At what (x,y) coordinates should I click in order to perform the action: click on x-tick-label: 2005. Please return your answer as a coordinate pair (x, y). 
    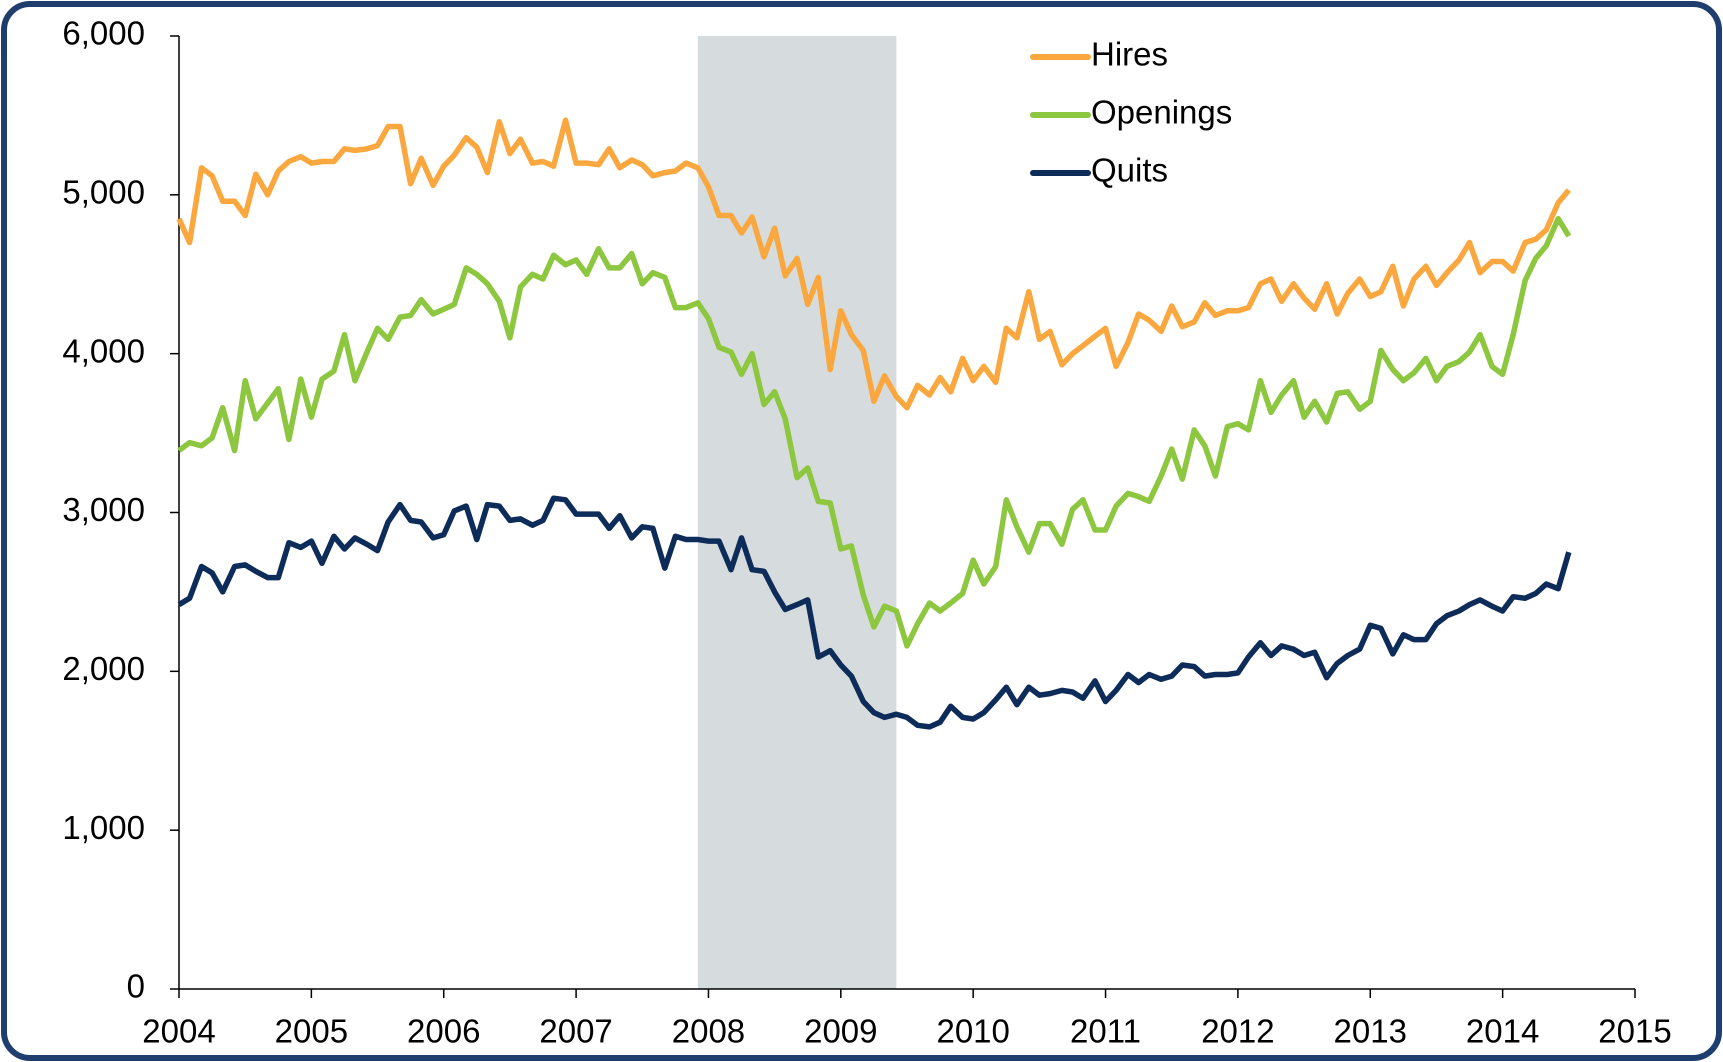
    Looking at the image, I should click on (311, 1031).